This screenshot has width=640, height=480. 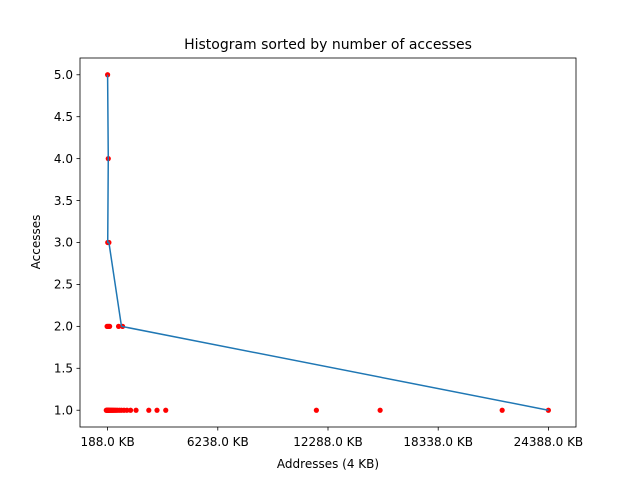 What do you see at coordinates (328, 45) in the screenshot?
I see `chart-title: Histogram sorted by number of accesses` at bounding box center [328, 45].